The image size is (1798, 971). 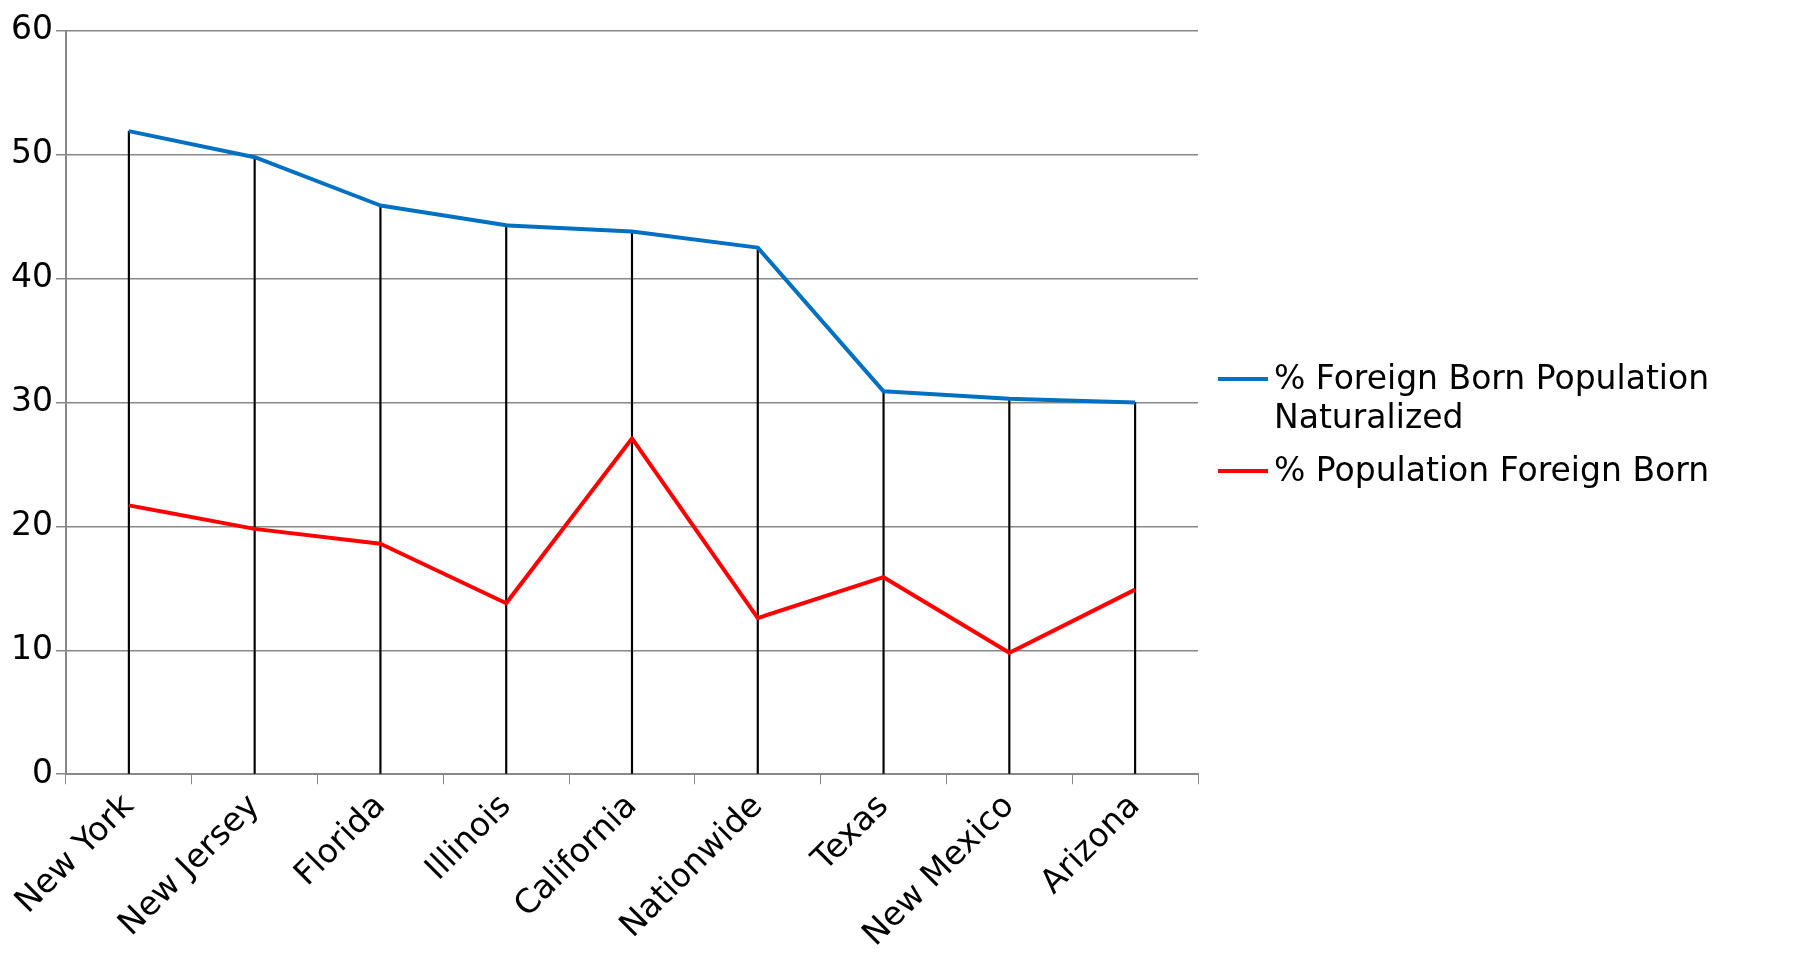 I want to click on y-tick-label: 30, so click(x=31, y=400).